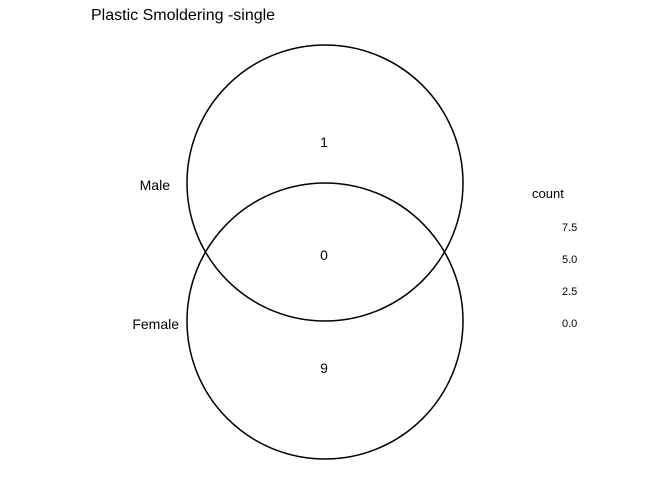  I want to click on female-only-count: 9, so click(324, 368).